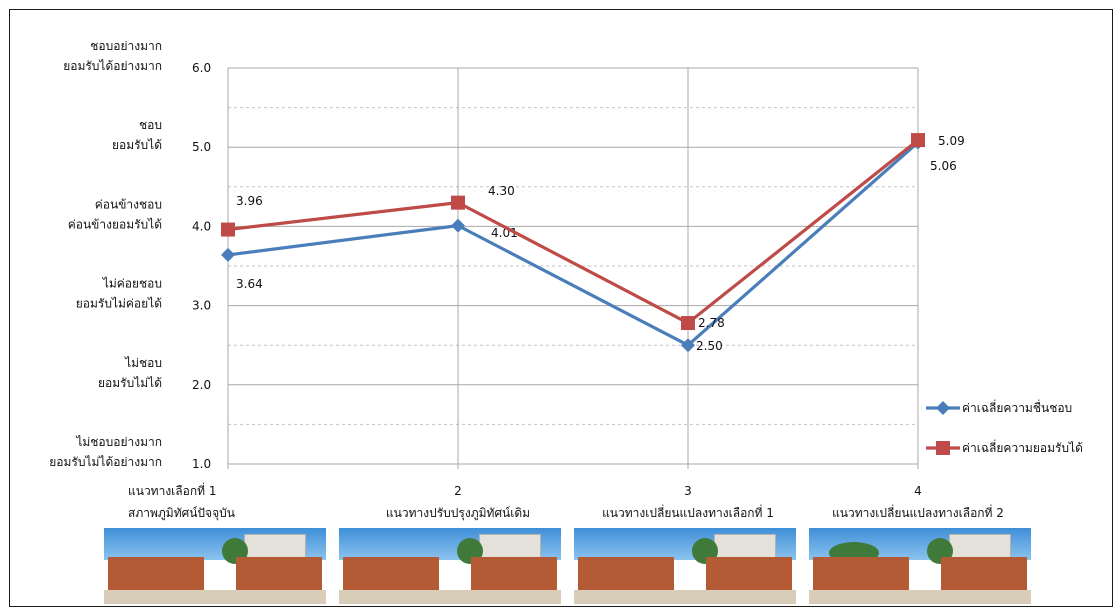  What do you see at coordinates (943, 166) in the screenshot?
I see `data-label: 5.06` at bounding box center [943, 166].